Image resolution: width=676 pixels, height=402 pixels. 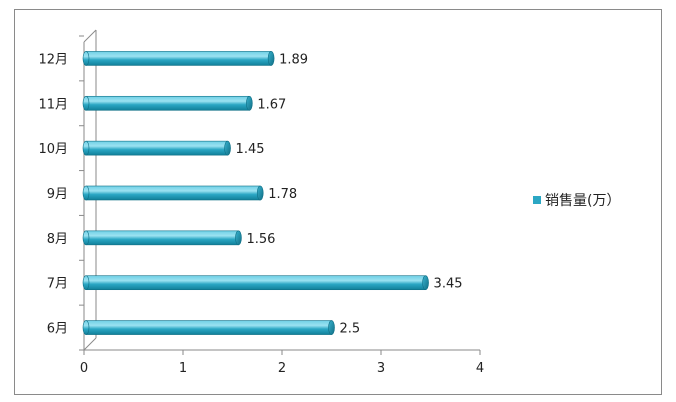 I want to click on data-label: 1.45, so click(x=250, y=149).